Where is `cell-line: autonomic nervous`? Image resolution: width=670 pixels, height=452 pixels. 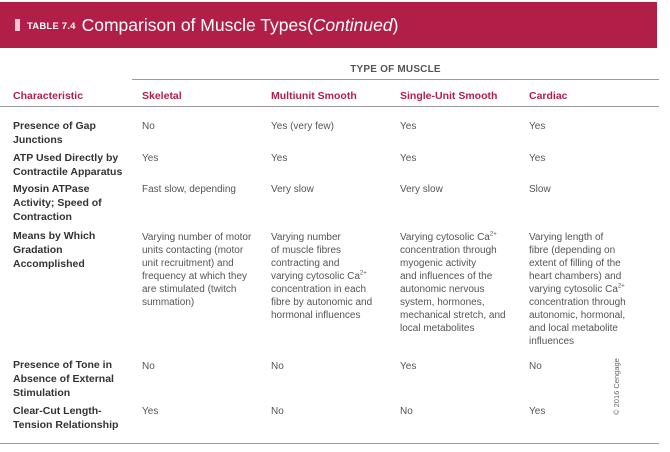 cell-line: autonomic nervous is located at coordinates (442, 289).